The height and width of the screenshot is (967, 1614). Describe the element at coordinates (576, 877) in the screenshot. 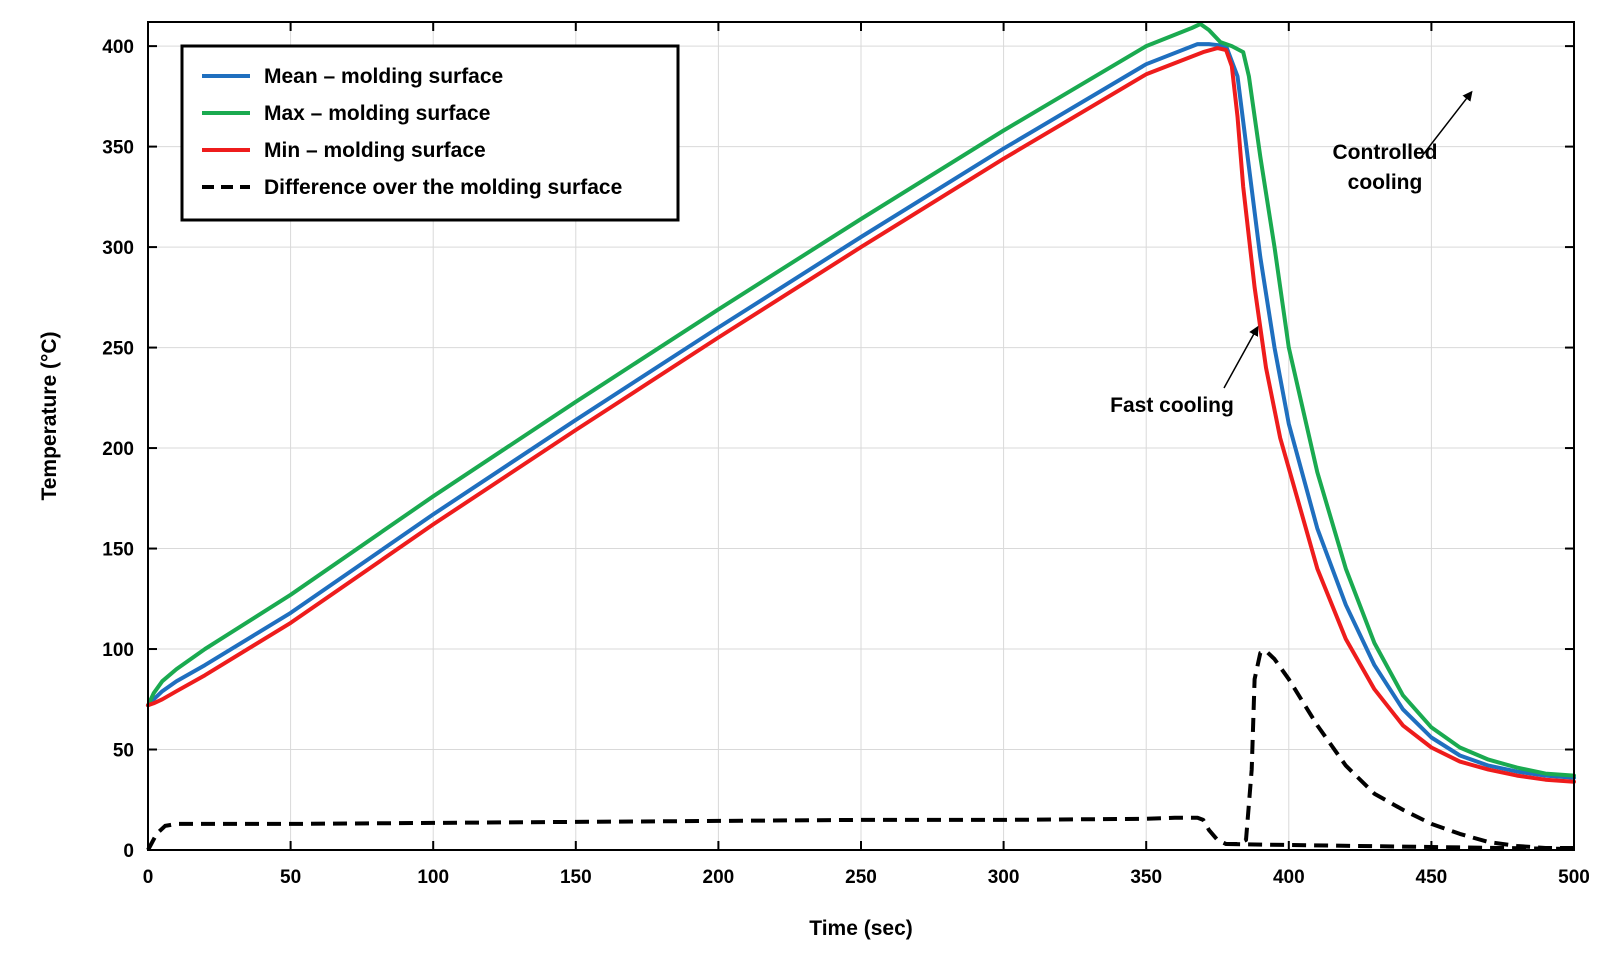

I see `x-tick-label: 150` at that location.